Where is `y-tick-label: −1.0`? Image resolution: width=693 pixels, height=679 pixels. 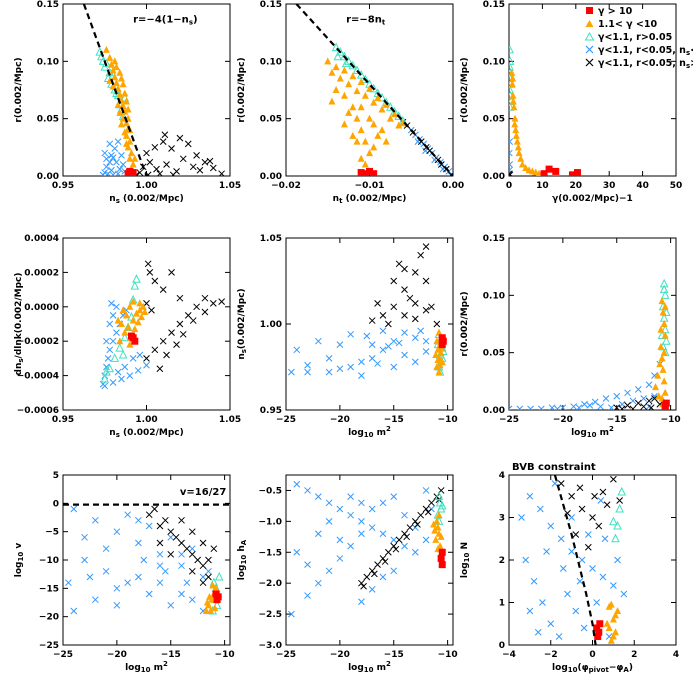 y-tick-label: −1.0 is located at coordinates (270, 522).